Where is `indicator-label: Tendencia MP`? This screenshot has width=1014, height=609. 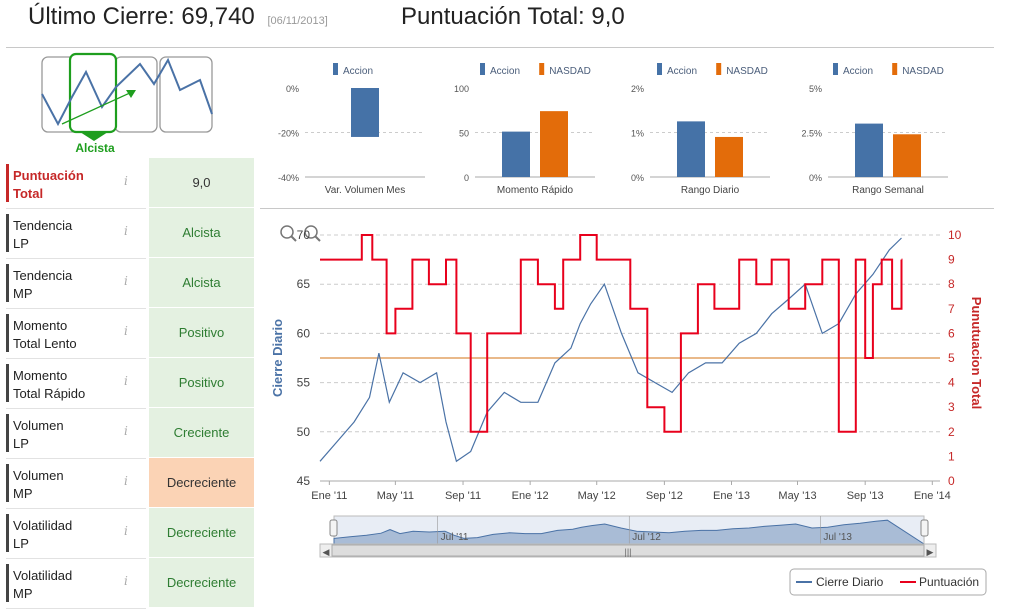 indicator-label: Tendencia MP is located at coordinates (42, 285).